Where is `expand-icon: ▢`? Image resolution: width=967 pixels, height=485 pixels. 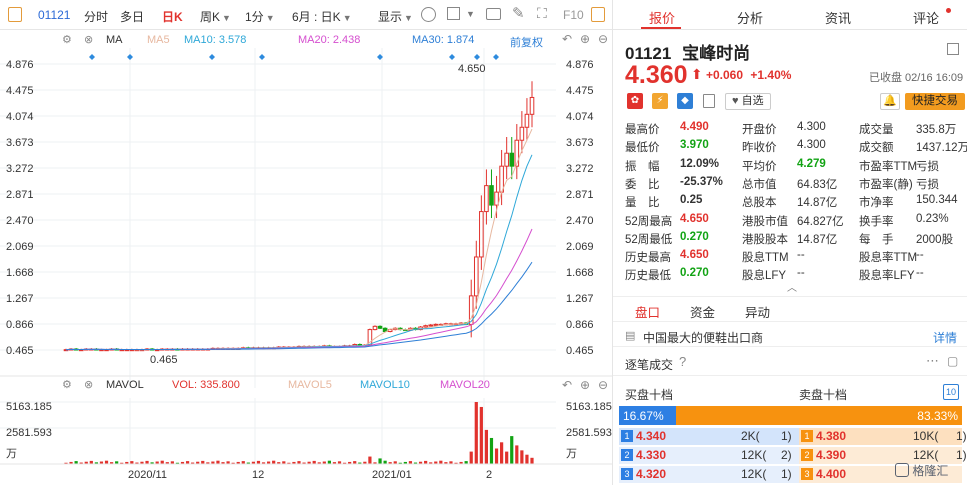 expand-icon: ▢ is located at coordinates (953, 361).